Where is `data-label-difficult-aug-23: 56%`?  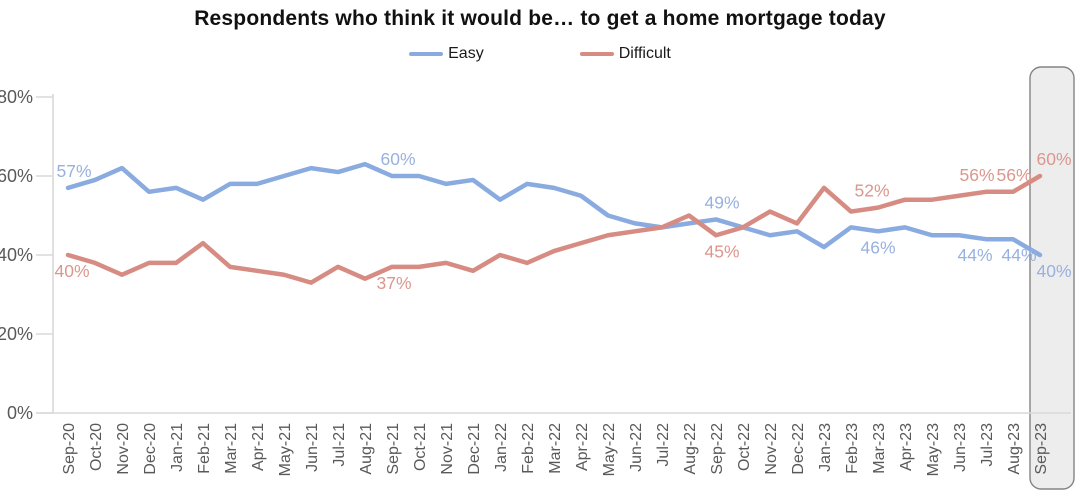
data-label-difficult-aug-23: 56% is located at coordinates (1013, 175).